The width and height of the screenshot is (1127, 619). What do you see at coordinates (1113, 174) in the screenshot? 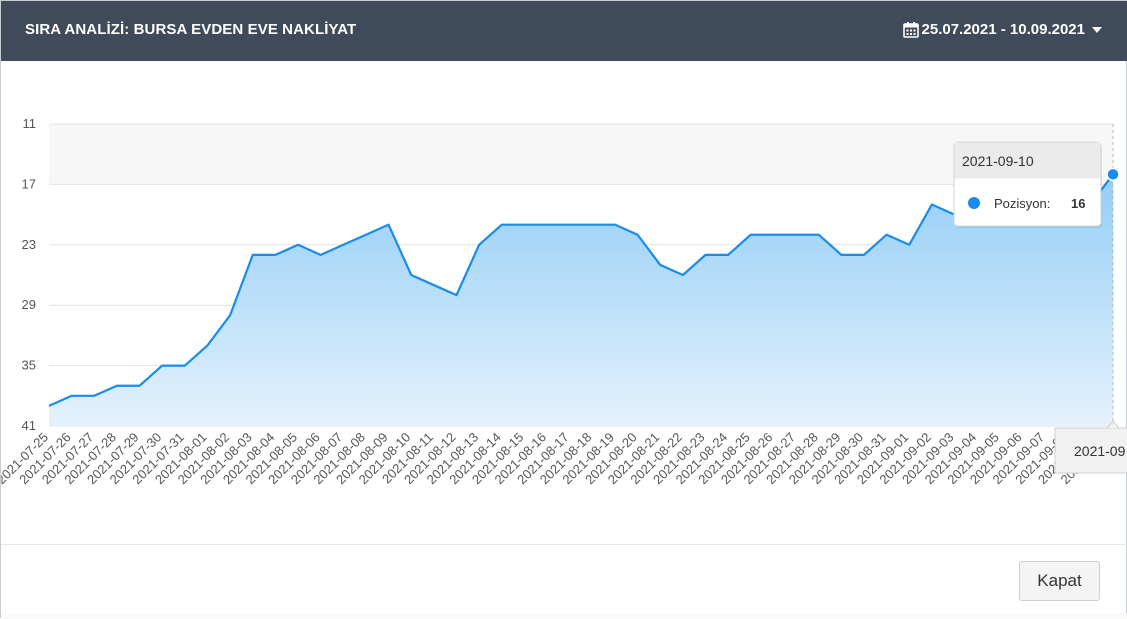
I see `active-point-marker` at bounding box center [1113, 174].